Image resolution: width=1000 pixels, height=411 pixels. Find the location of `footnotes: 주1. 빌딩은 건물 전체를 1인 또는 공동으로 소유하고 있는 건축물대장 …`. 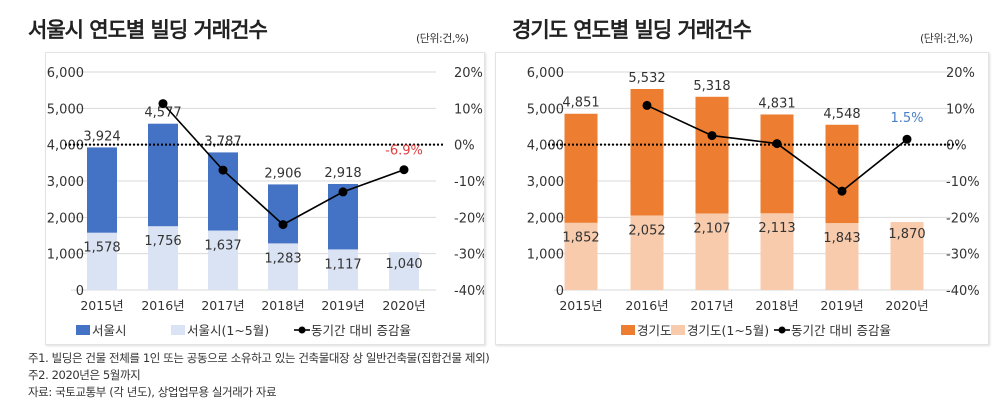

footnotes: 주1. 빌딩은 건물 전체를 1인 또는 공동으로 소유하고 있는 건축물대장 … is located at coordinates (259, 375).